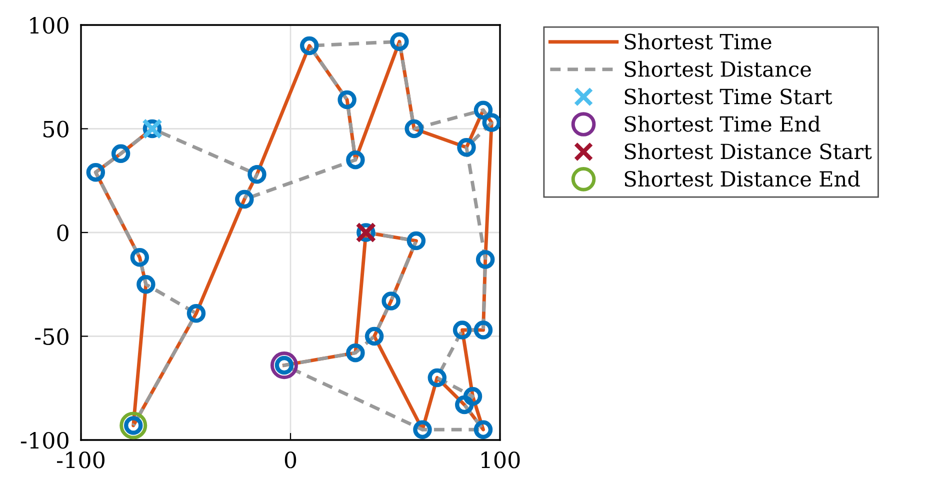  I want to click on y-tick-label: -100, so click(44, 440).